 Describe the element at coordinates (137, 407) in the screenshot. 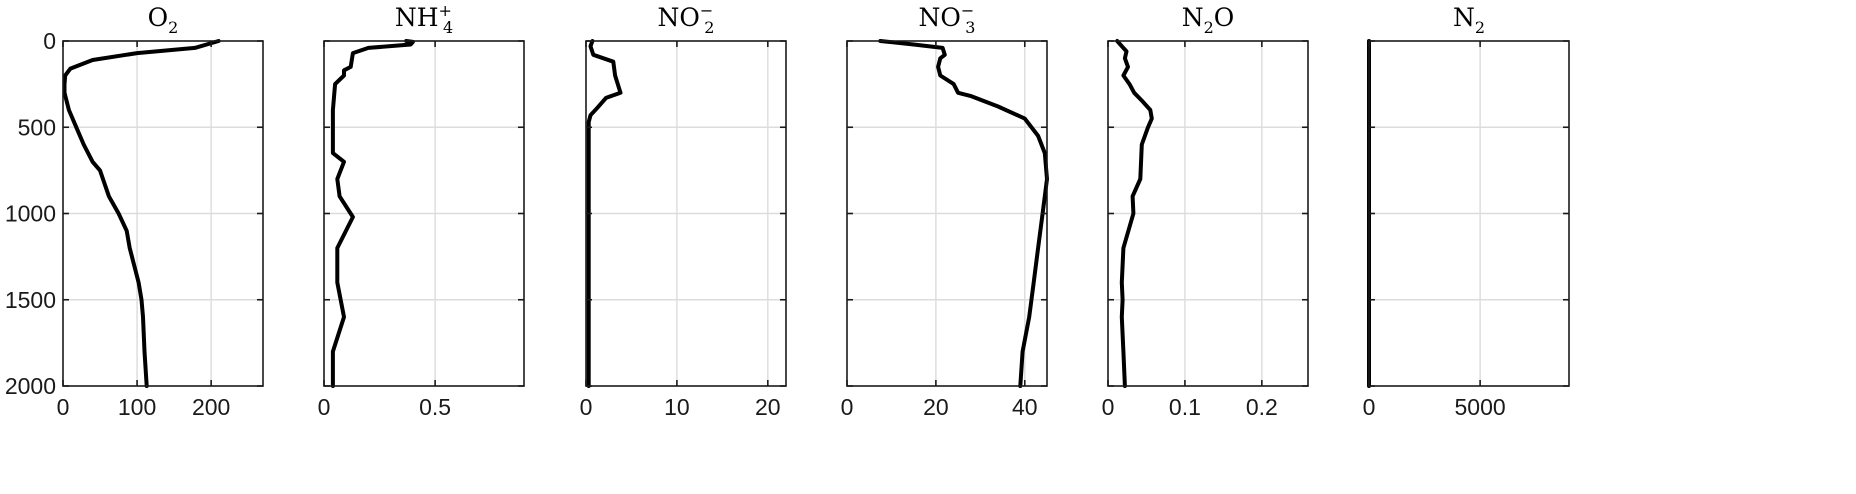

I see `x-tick-label: 100` at that location.